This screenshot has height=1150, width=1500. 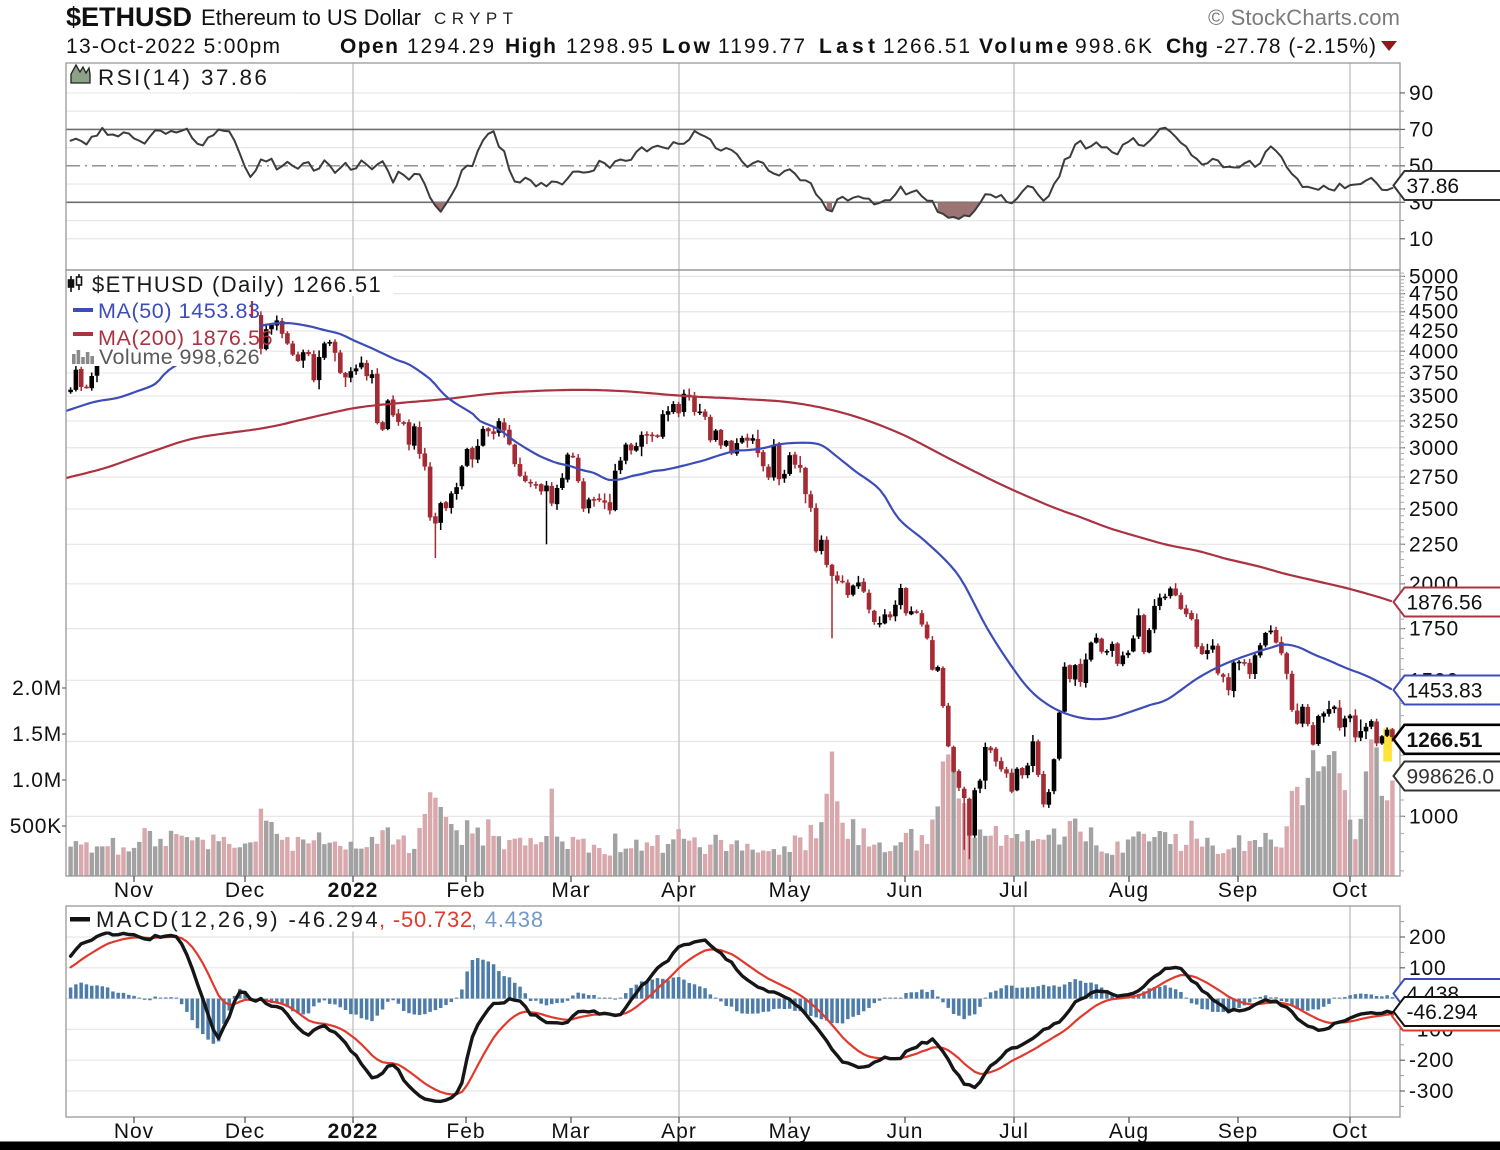 What do you see at coordinates (1434, 276) in the screenshot?
I see `svg-text: 5000` at bounding box center [1434, 276].